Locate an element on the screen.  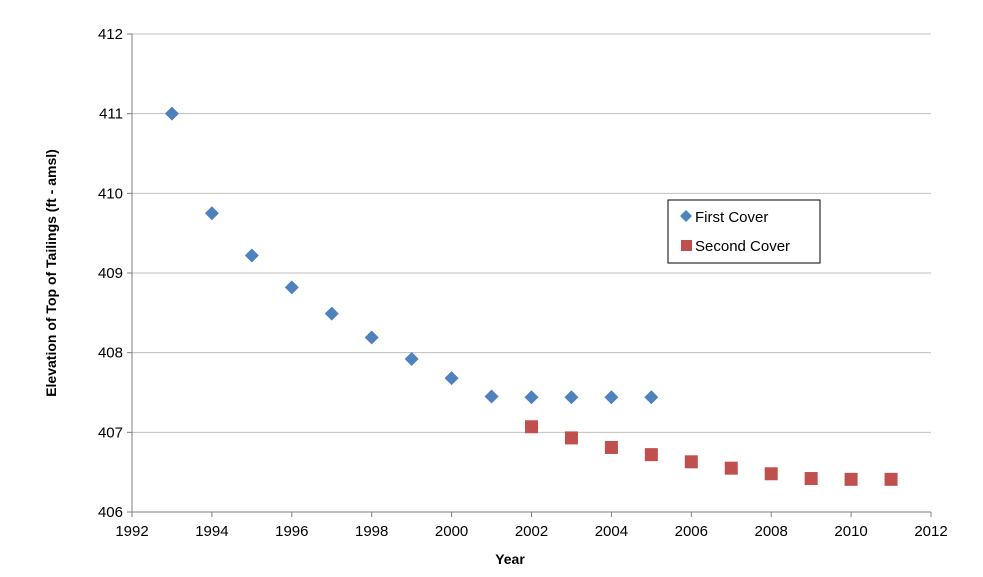
x-tick-label: 2012 is located at coordinates (930, 531).